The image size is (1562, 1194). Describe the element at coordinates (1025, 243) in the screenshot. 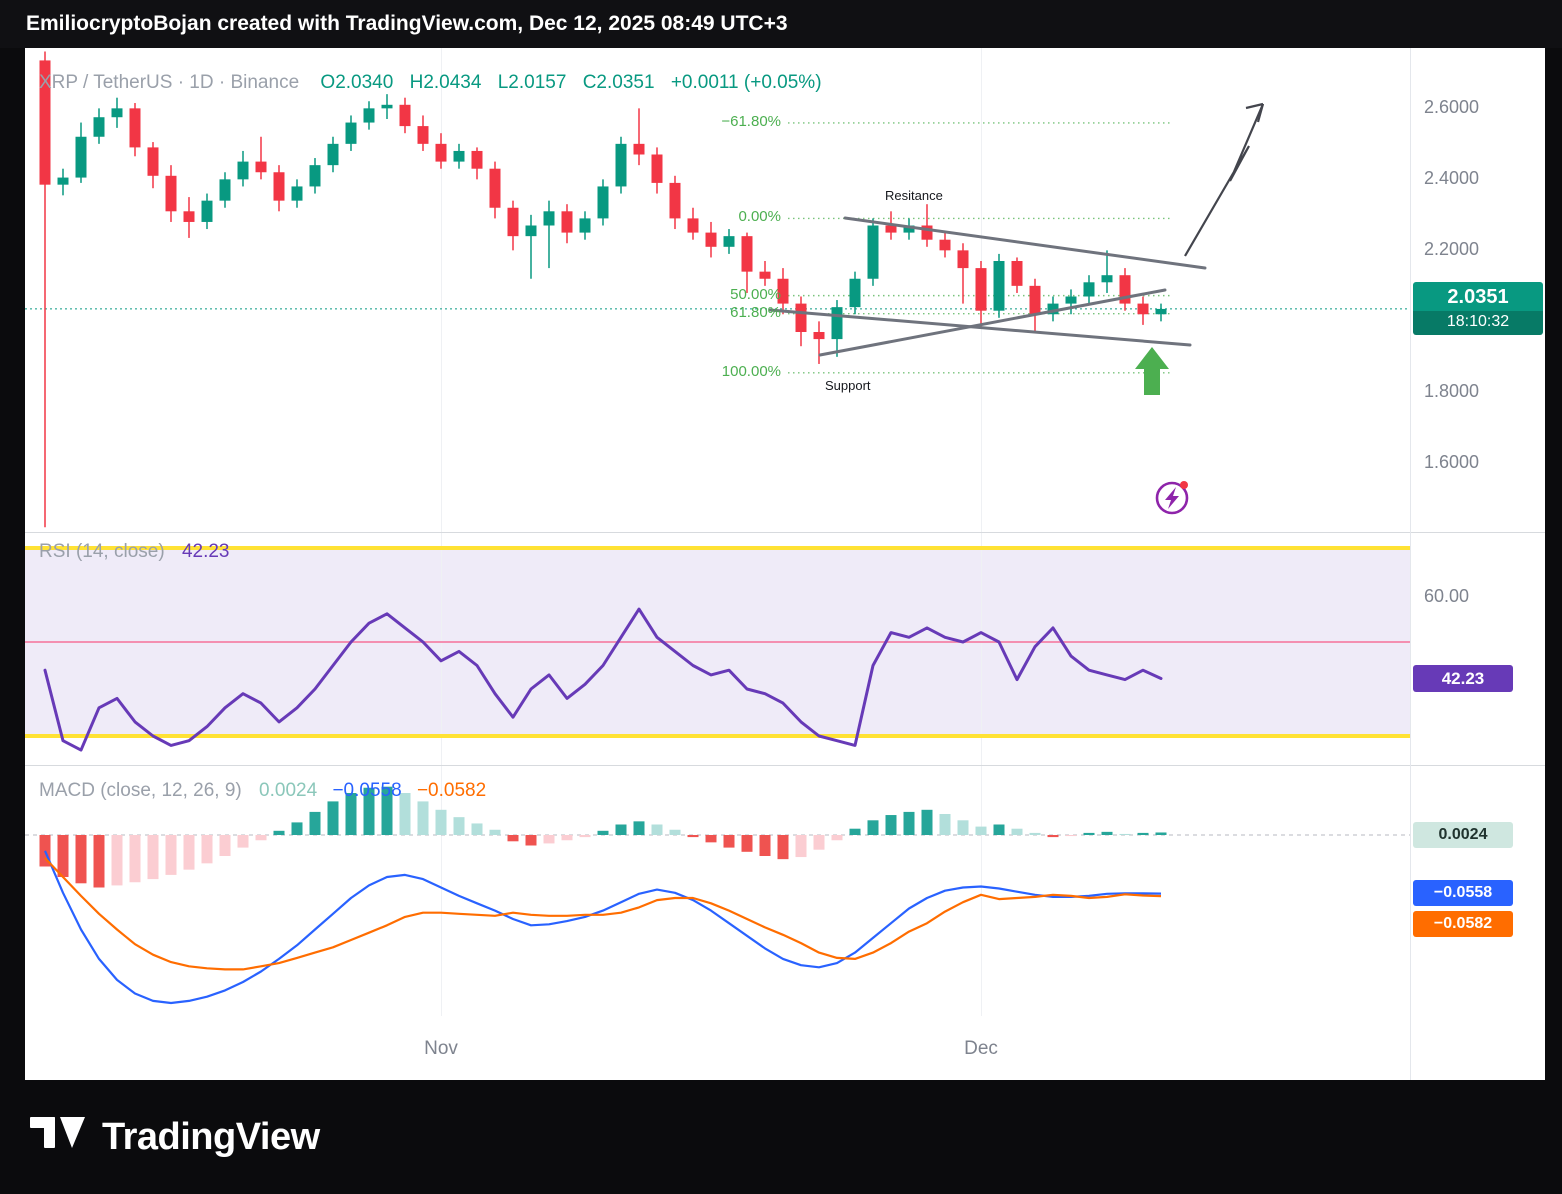

I see `resistance-trendline` at that location.